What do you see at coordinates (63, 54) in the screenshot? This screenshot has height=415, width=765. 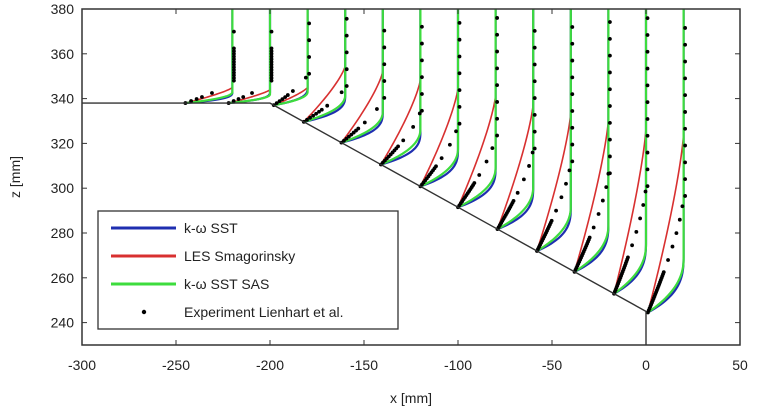 I see `y-tick-label: 360` at bounding box center [63, 54].